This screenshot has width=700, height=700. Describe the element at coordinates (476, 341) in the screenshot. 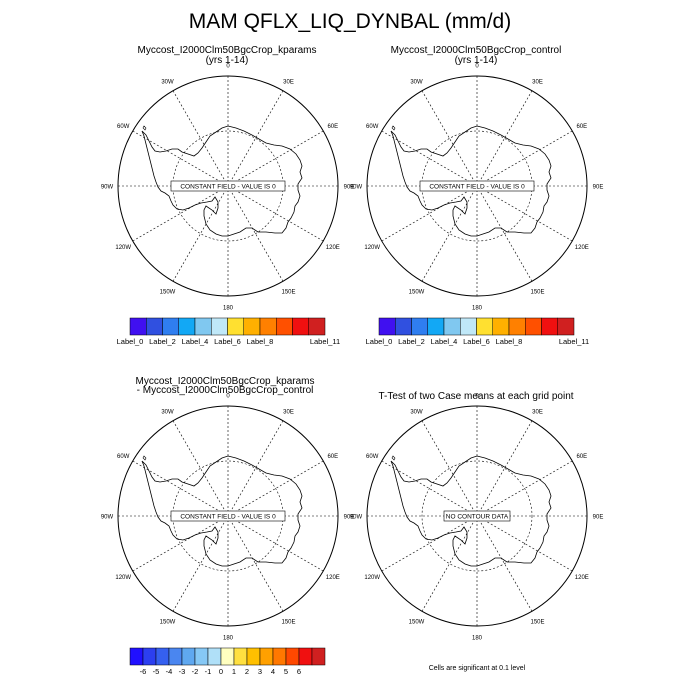

I see `colorbar-label: Label_6` at that location.